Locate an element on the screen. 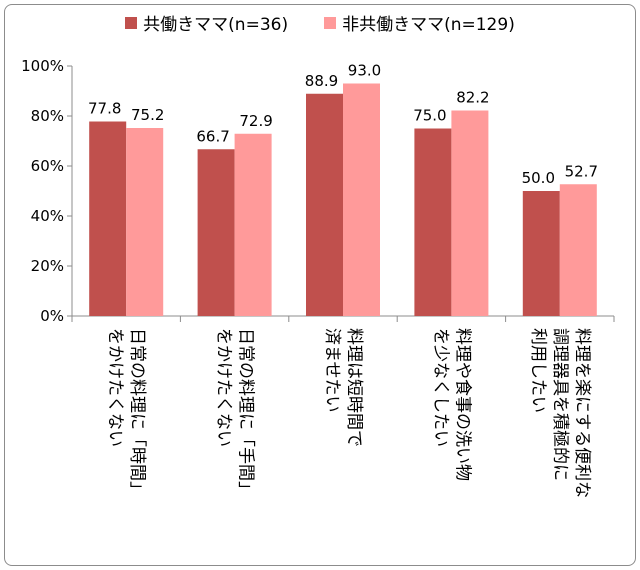  y-tick-label: 20% is located at coordinates (47, 266).